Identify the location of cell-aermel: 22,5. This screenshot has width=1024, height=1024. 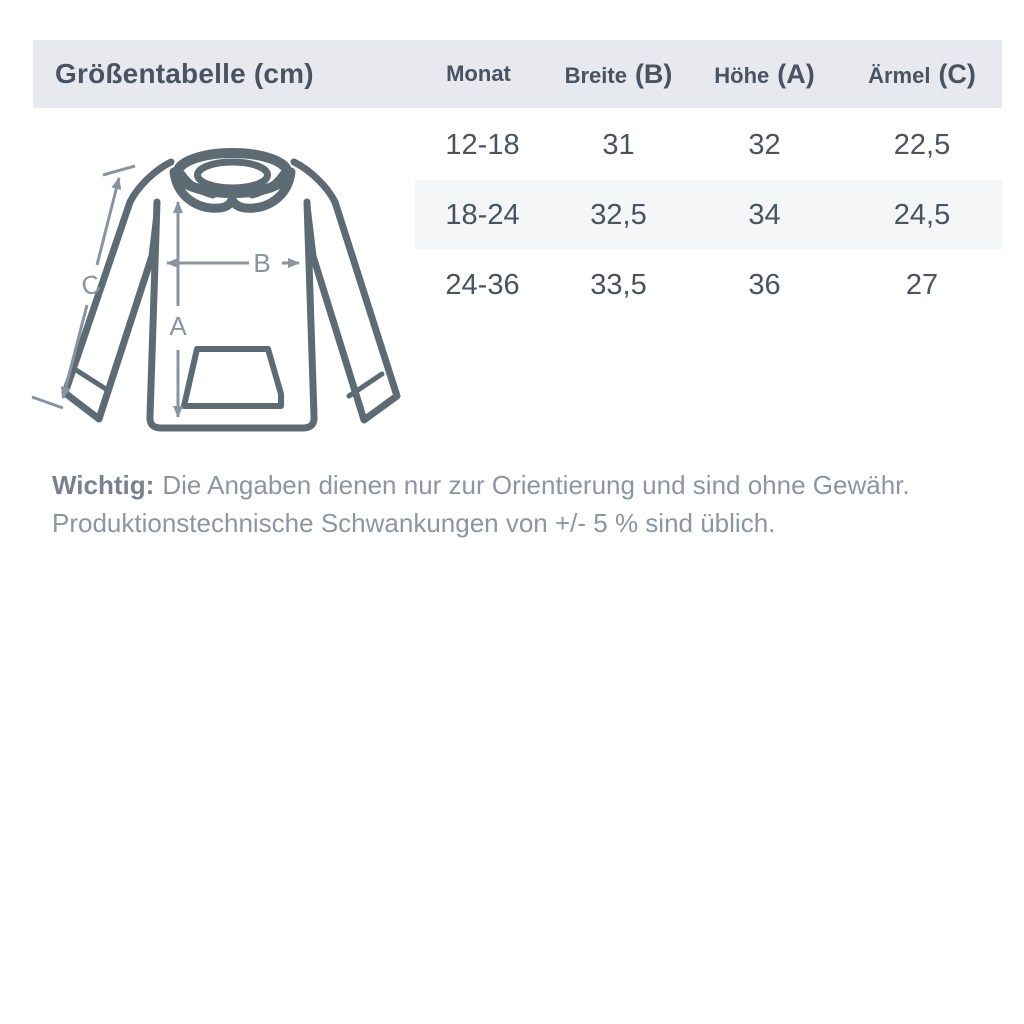
(922, 144).